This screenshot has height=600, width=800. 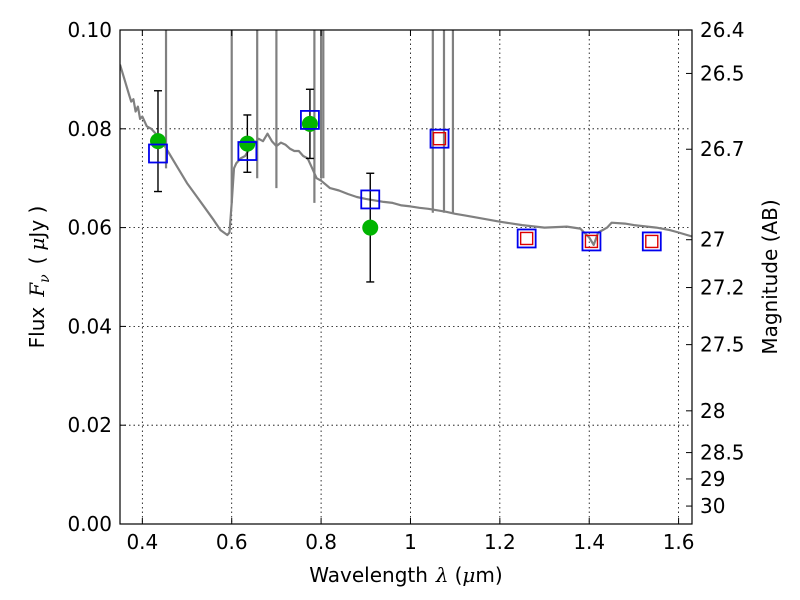 What do you see at coordinates (722, 30) in the screenshot?
I see `magnitude-tick-label: 26.4` at bounding box center [722, 30].